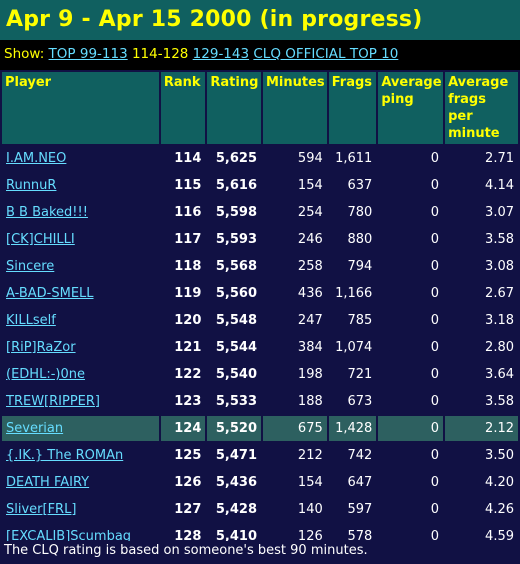 The image size is (520, 564). Describe the element at coordinates (352, 482) in the screenshot. I see `frags-cell: 647` at that location.